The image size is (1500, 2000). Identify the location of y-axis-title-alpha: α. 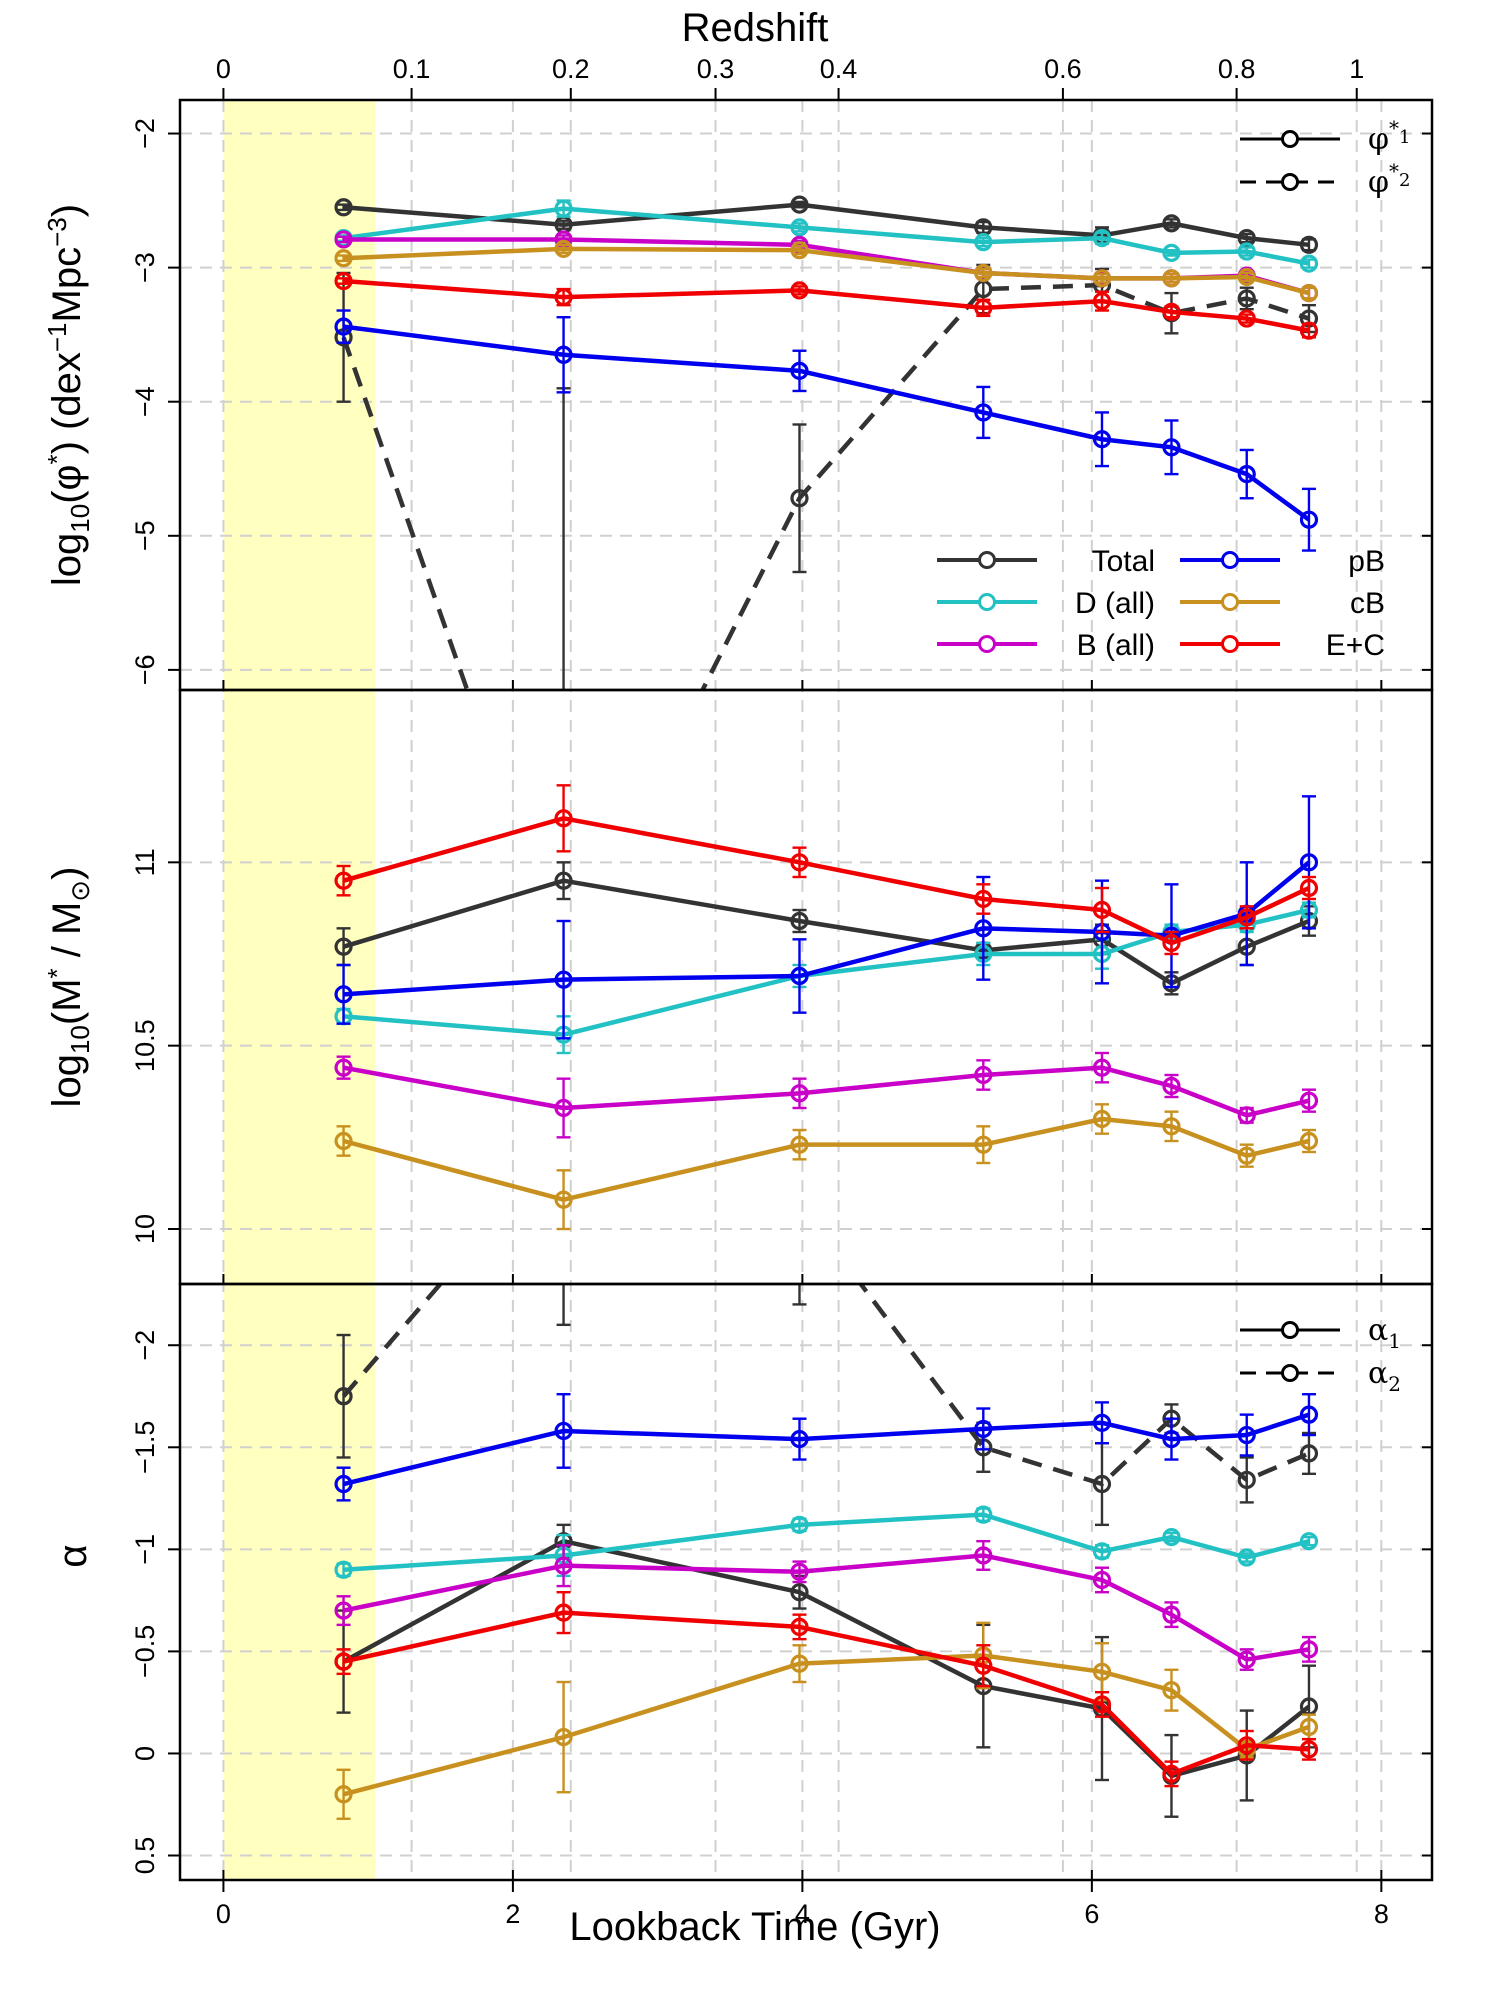
(73, 1555).